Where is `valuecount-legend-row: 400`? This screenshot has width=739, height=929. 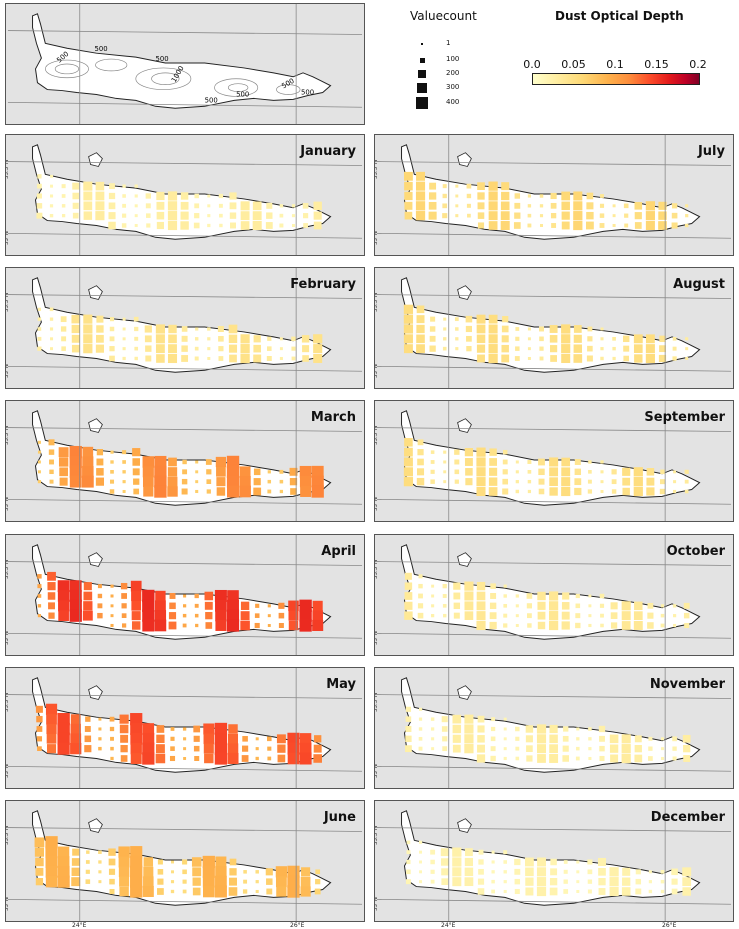 valuecount-legend-row: 400 is located at coordinates (440, 103).